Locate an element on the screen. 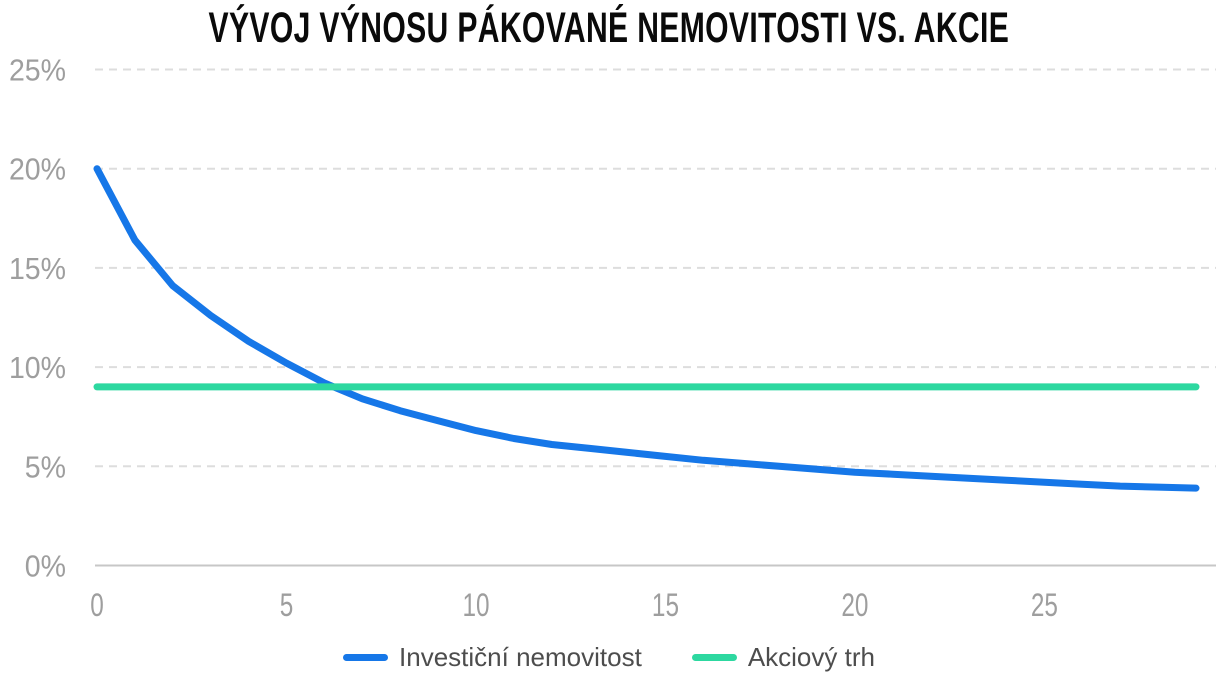 The image size is (1218, 680). y-tick-label: 25% is located at coordinates (37, 70).